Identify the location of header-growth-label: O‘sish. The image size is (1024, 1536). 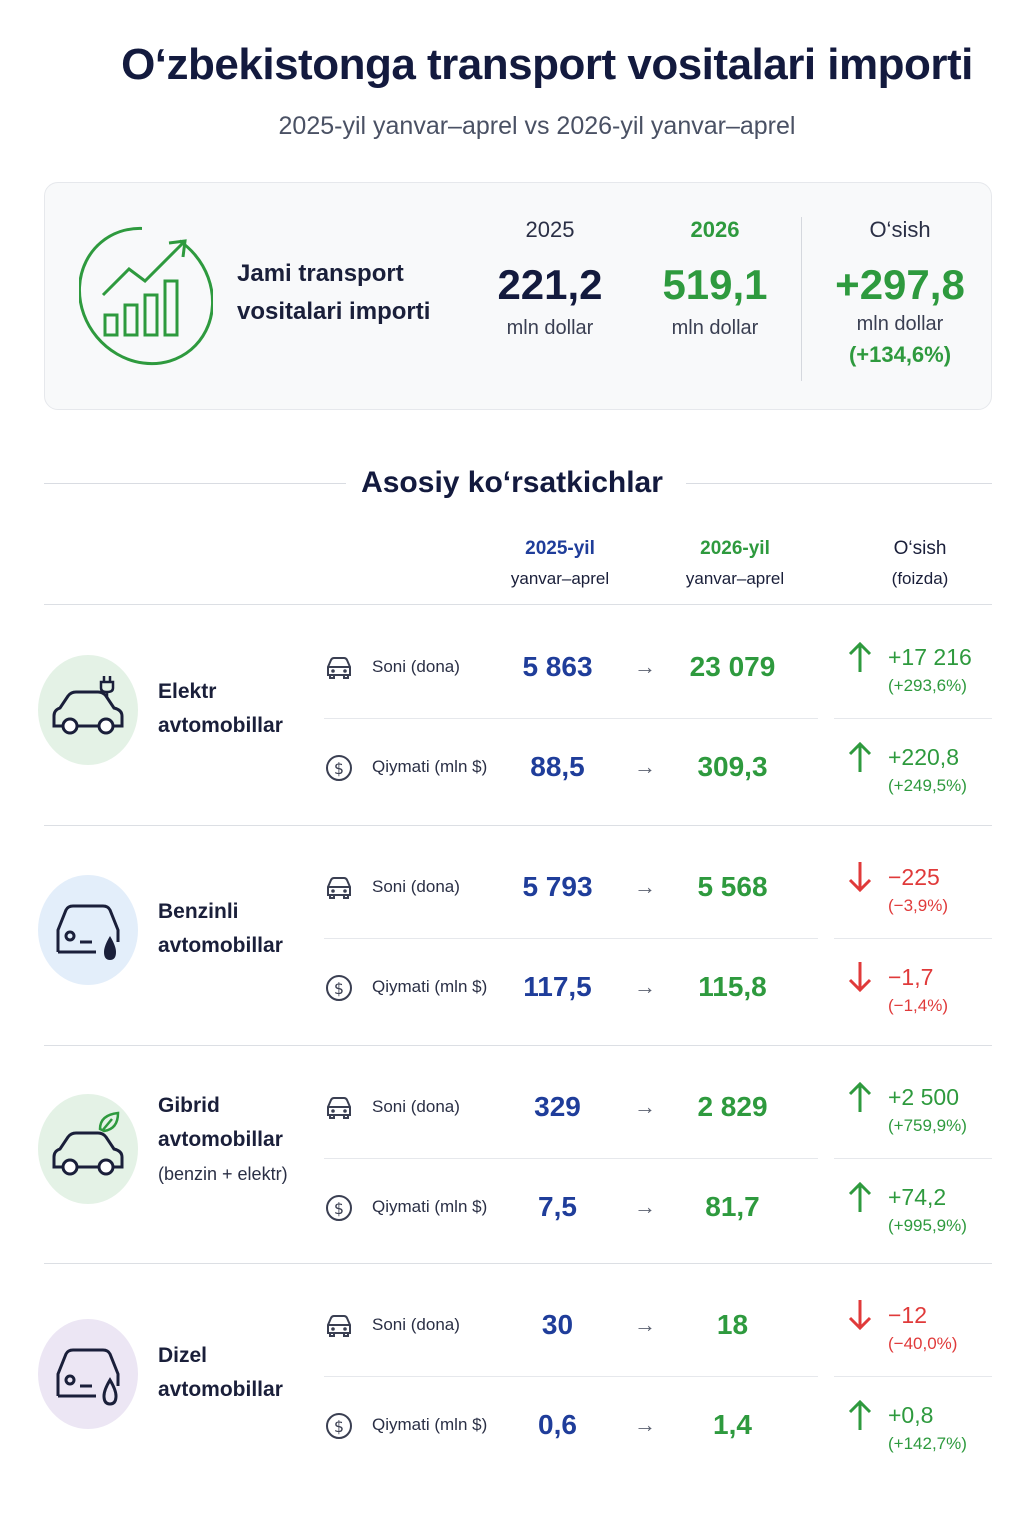
(920, 548).